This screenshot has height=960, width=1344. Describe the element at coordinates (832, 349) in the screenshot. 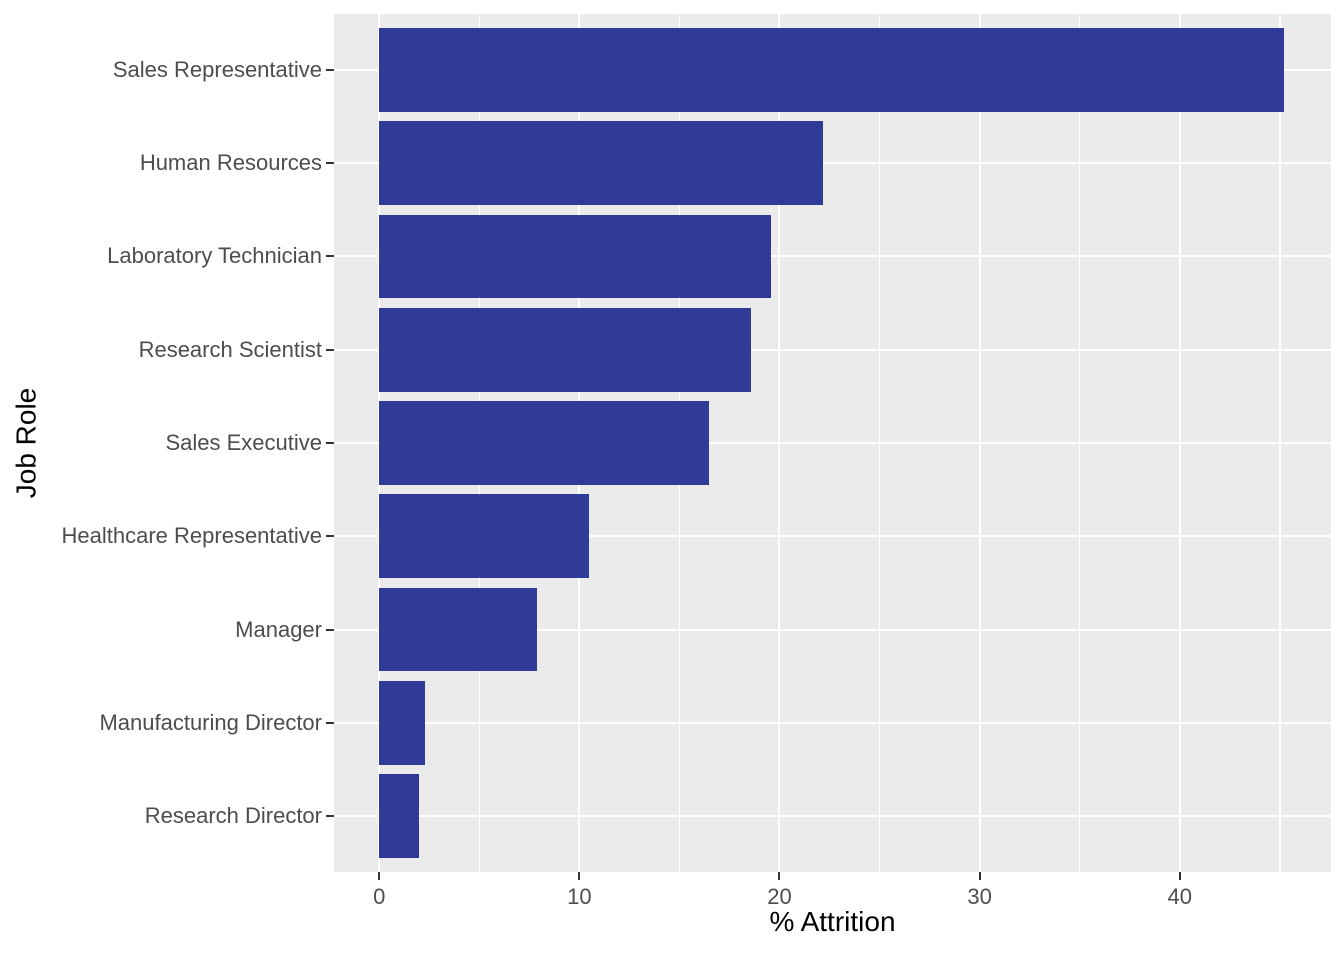

I see `row-gridline-research-scientist` at that location.